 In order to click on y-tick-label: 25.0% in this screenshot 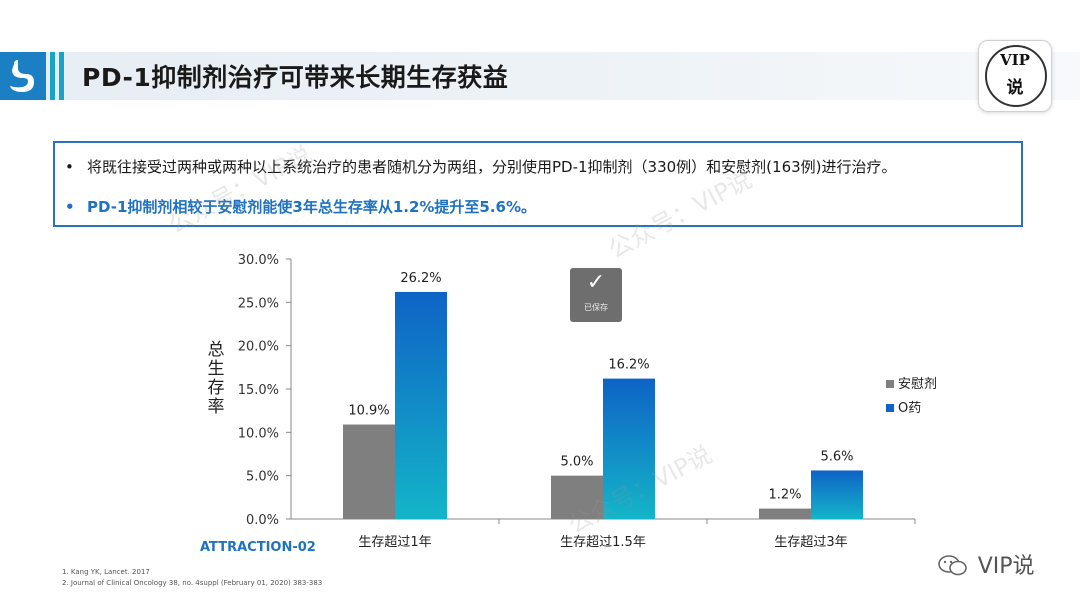, I will do `click(258, 303)`.